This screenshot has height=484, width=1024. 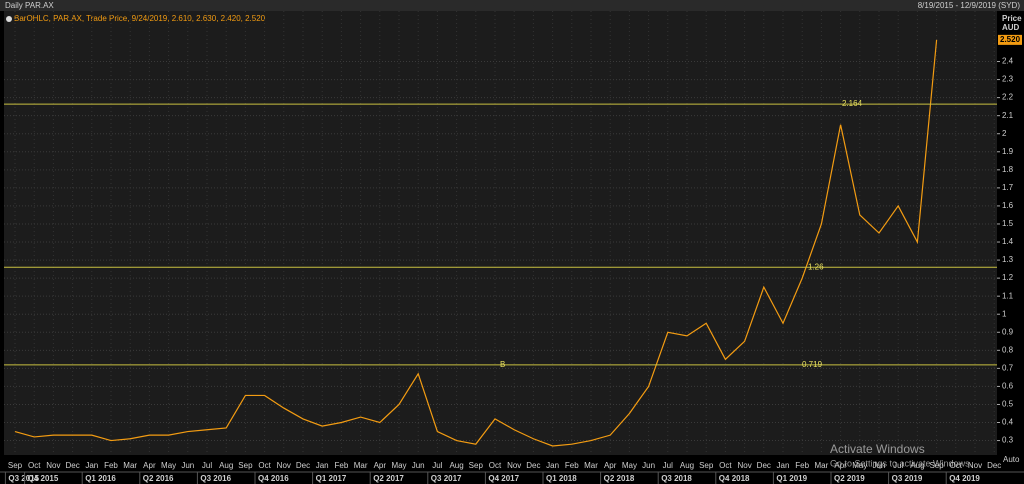 I want to click on header-bar, so click(x=512, y=5).